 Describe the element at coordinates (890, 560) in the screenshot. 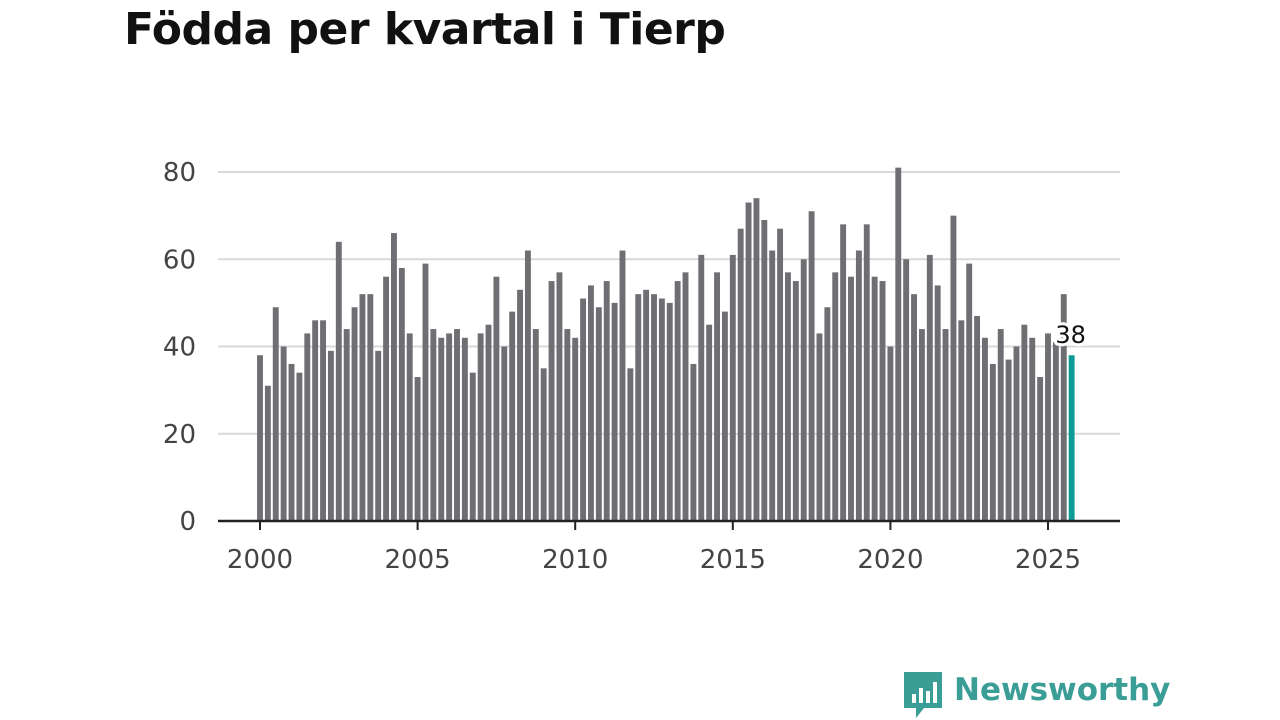

I see `x-tick-label: 2020` at that location.